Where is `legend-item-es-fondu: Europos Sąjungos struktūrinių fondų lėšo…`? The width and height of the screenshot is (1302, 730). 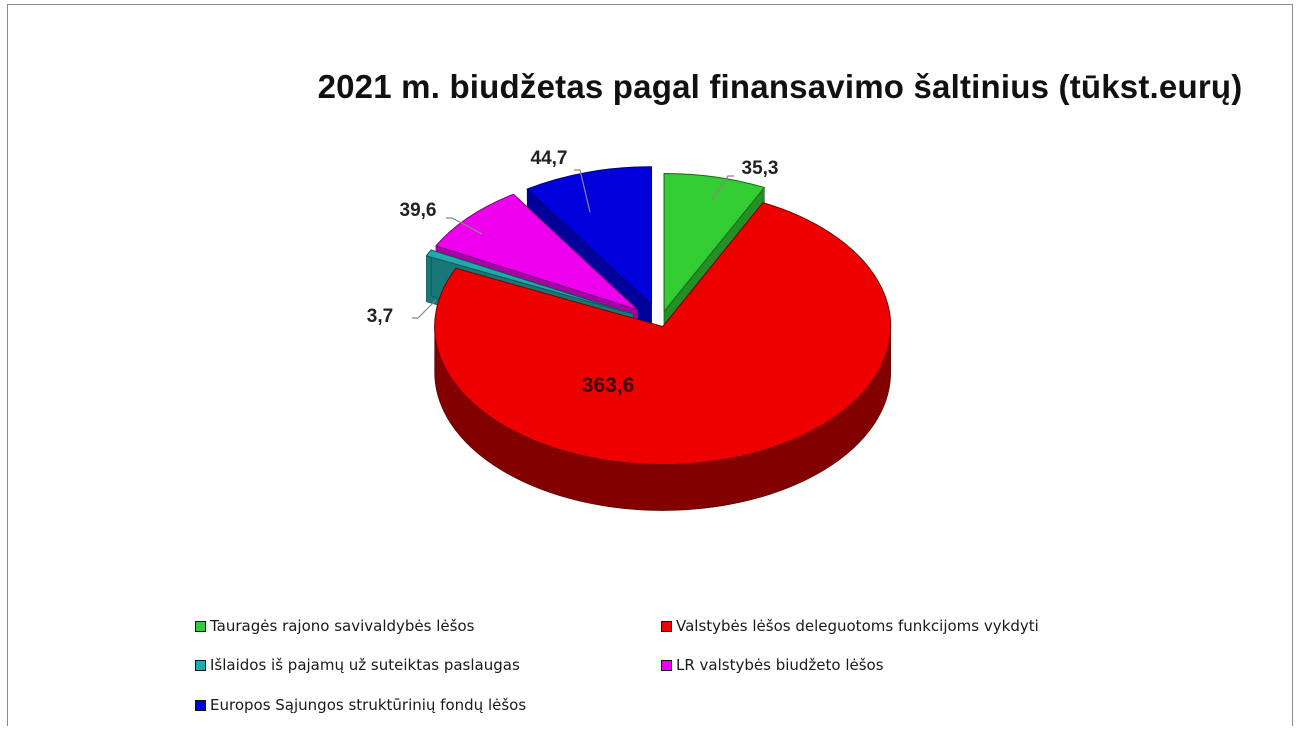 legend-item-es-fondu: Europos Sąjungos struktūrinių fondų lėšo… is located at coordinates (360, 705).